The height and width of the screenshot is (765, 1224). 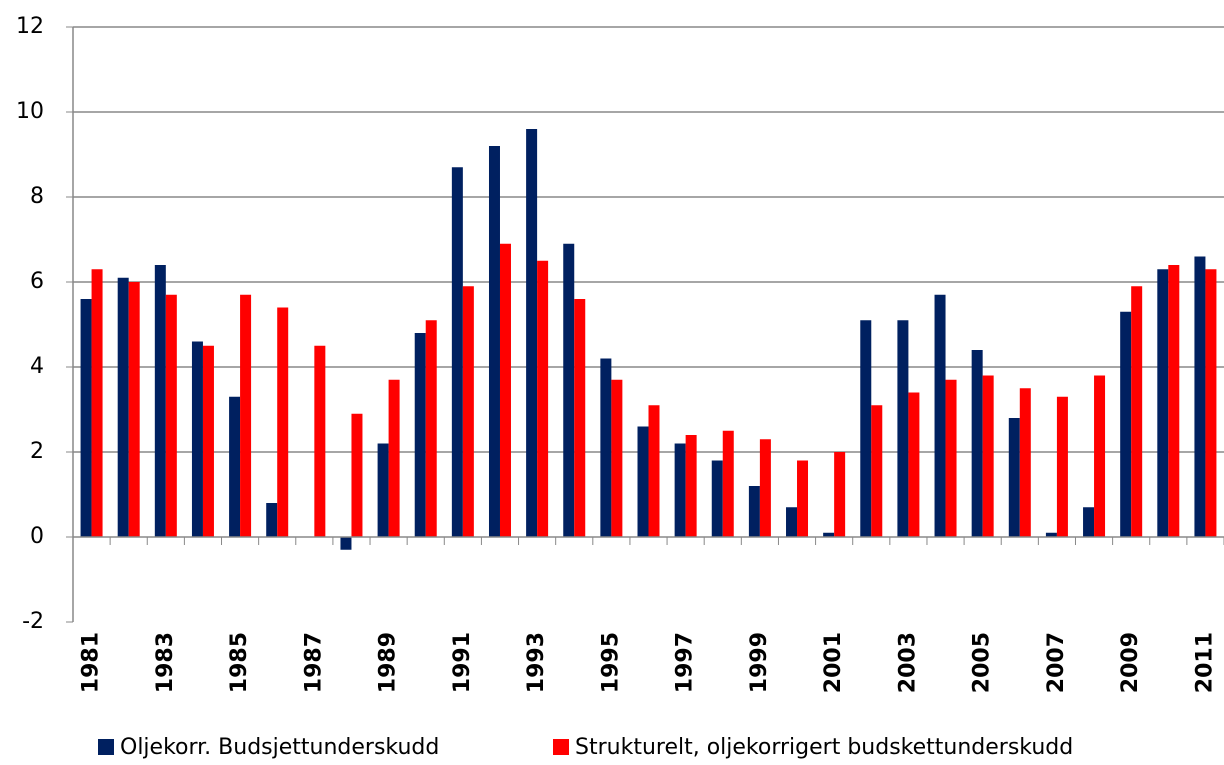 What do you see at coordinates (982, 662) in the screenshot?
I see `x-tick-label: 2005` at bounding box center [982, 662].